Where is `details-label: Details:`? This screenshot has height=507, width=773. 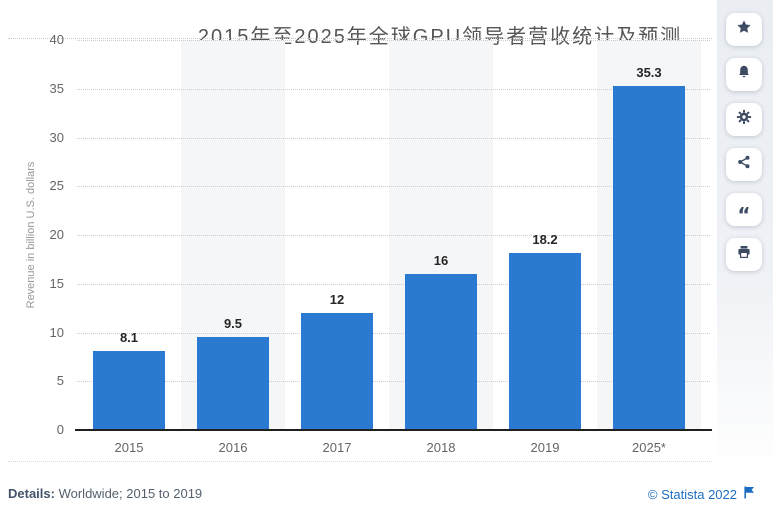 details-label: Details: is located at coordinates (31, 493).